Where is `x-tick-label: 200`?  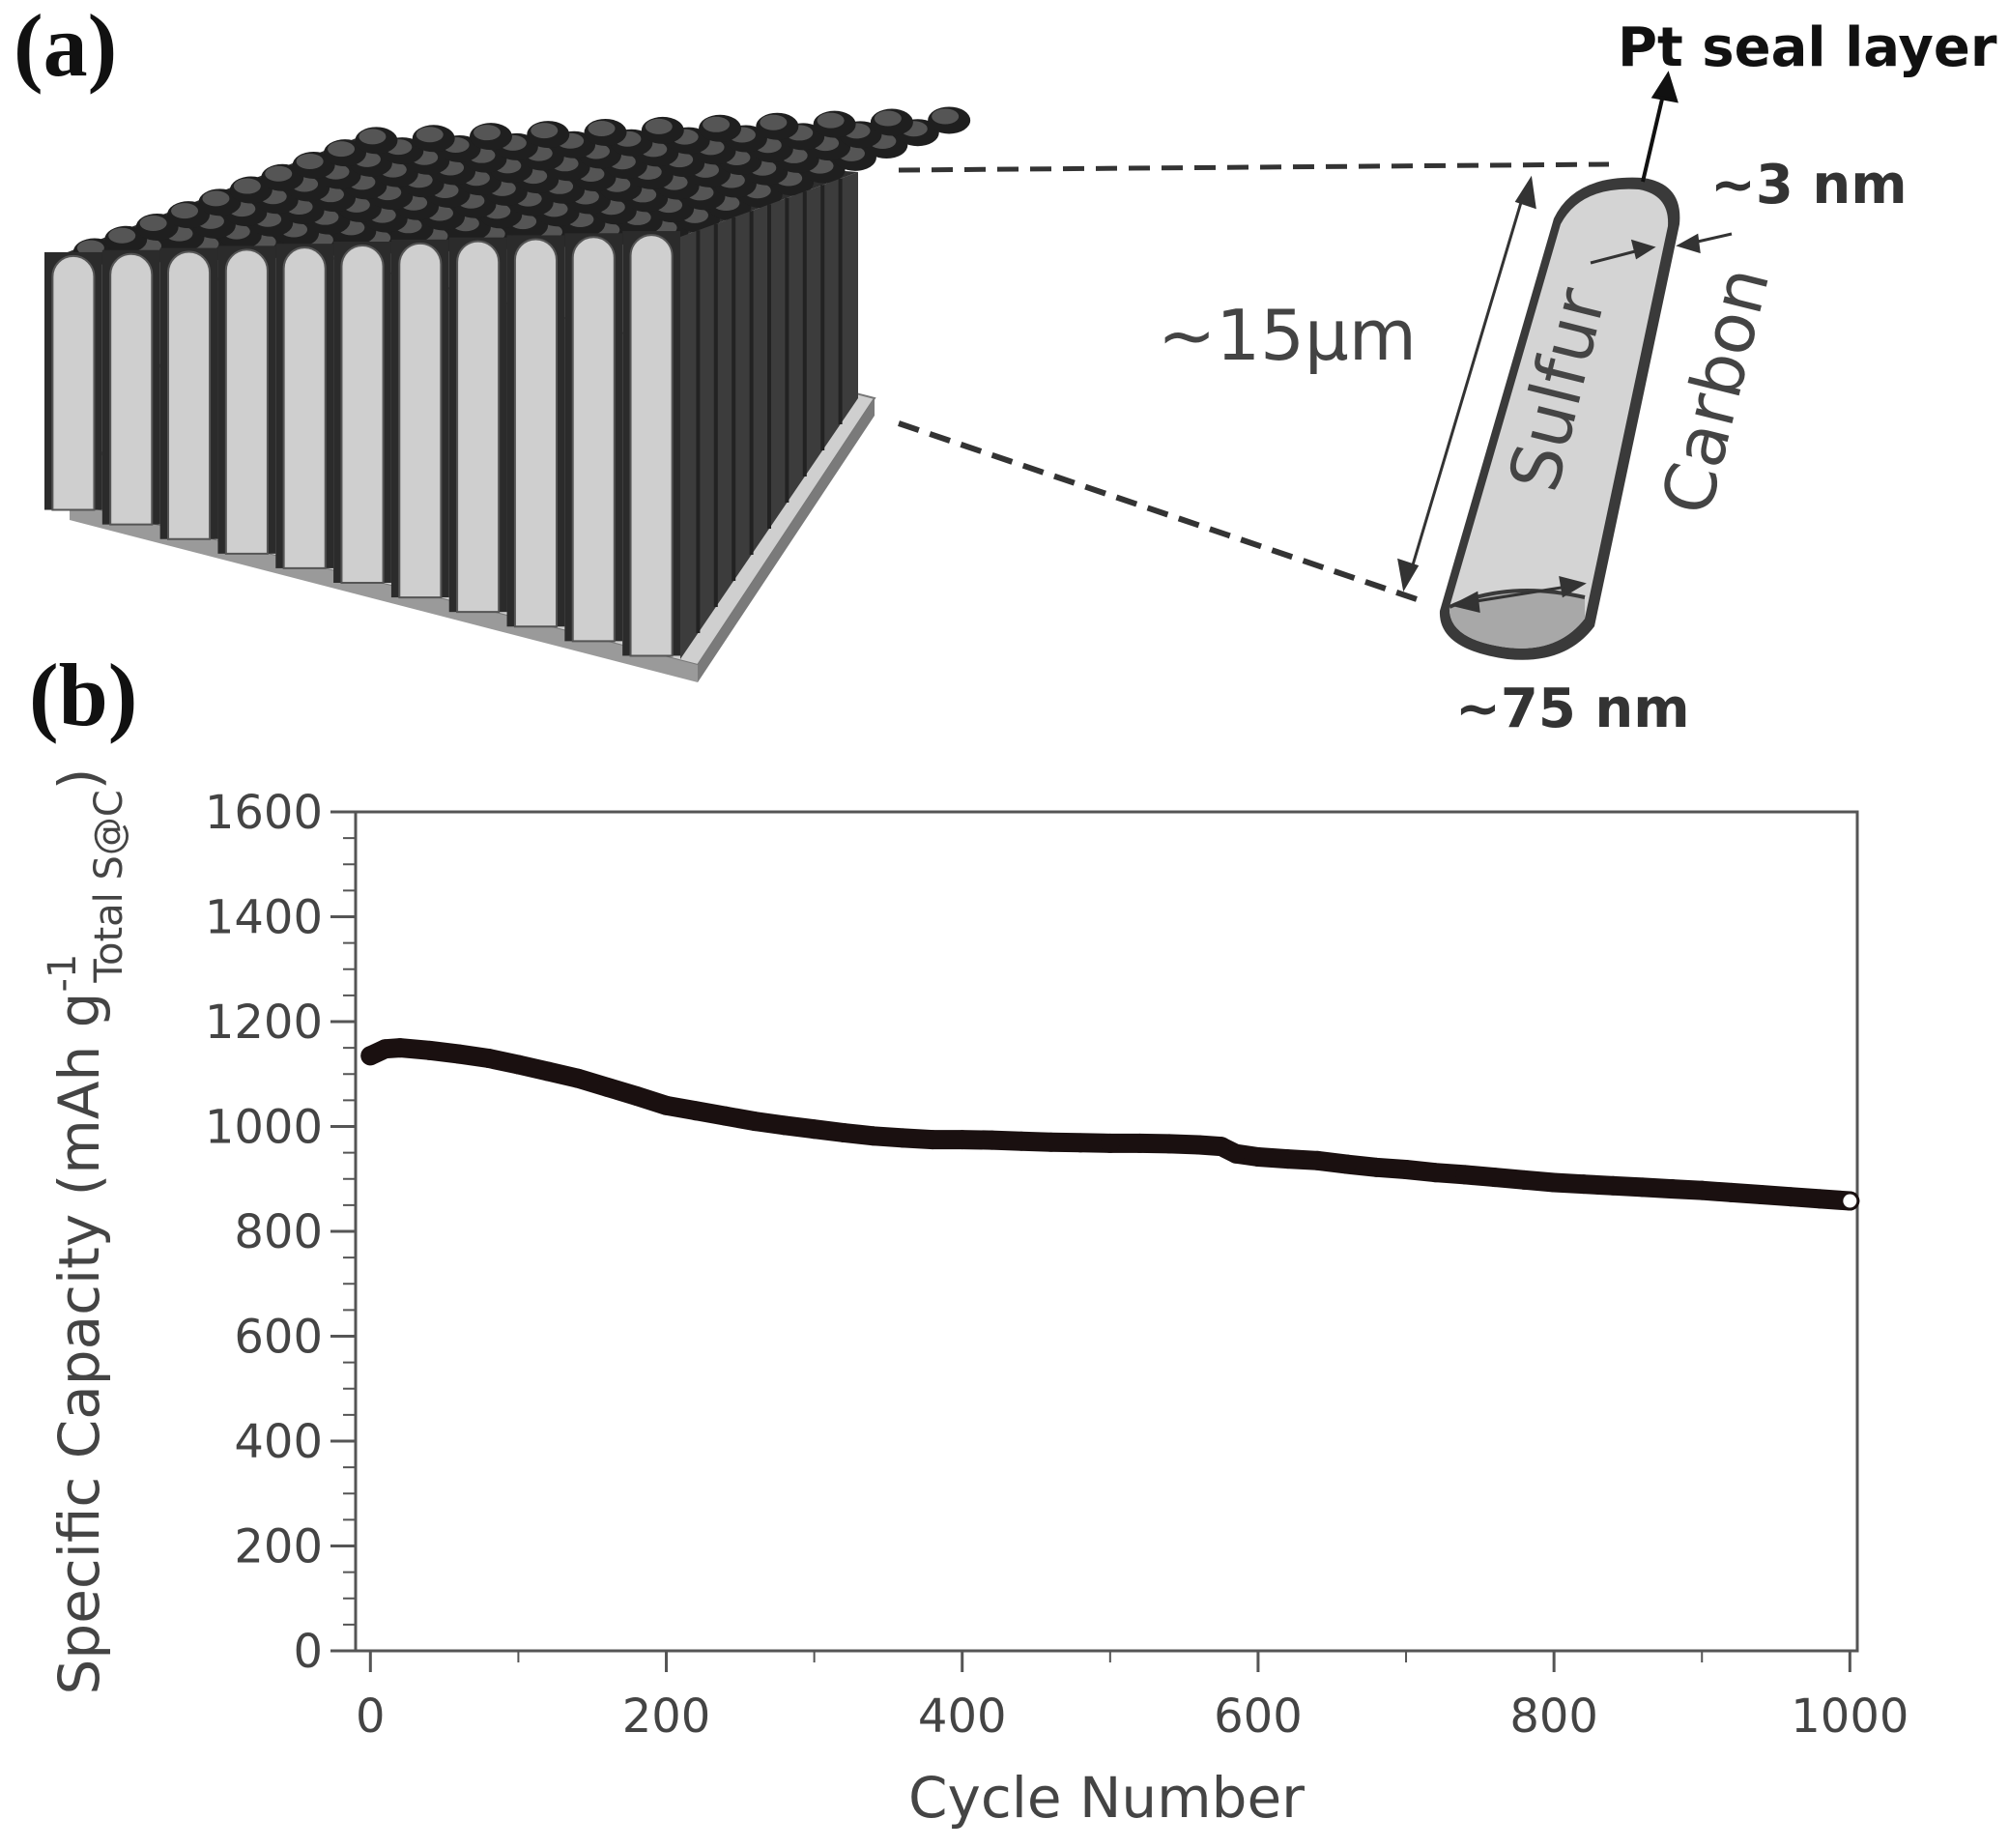
x-tick-label: 200 is located at coordinates (666, 1716).